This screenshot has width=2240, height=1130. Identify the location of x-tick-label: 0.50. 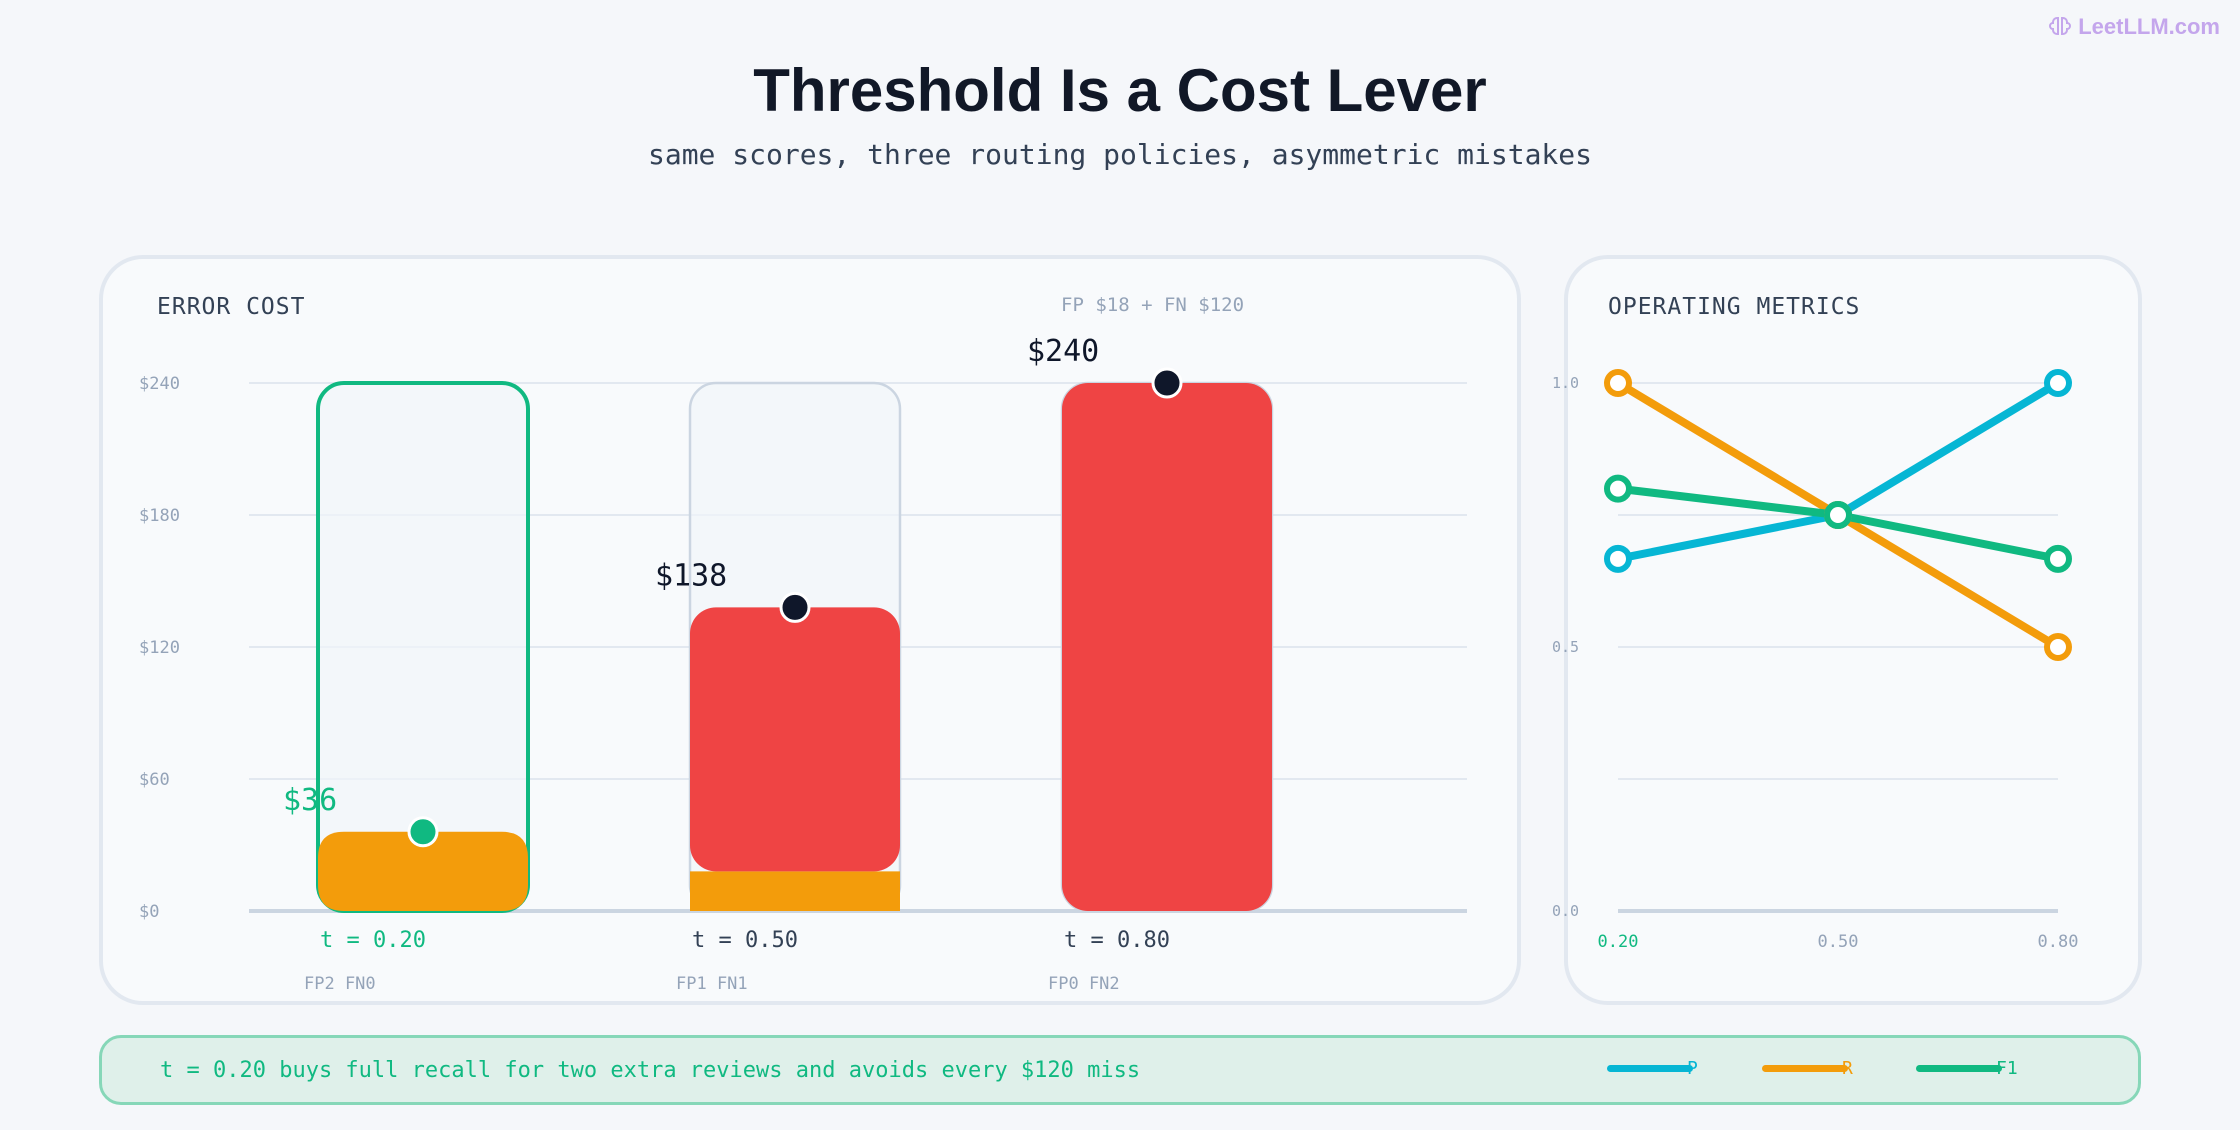
(1838, 942).